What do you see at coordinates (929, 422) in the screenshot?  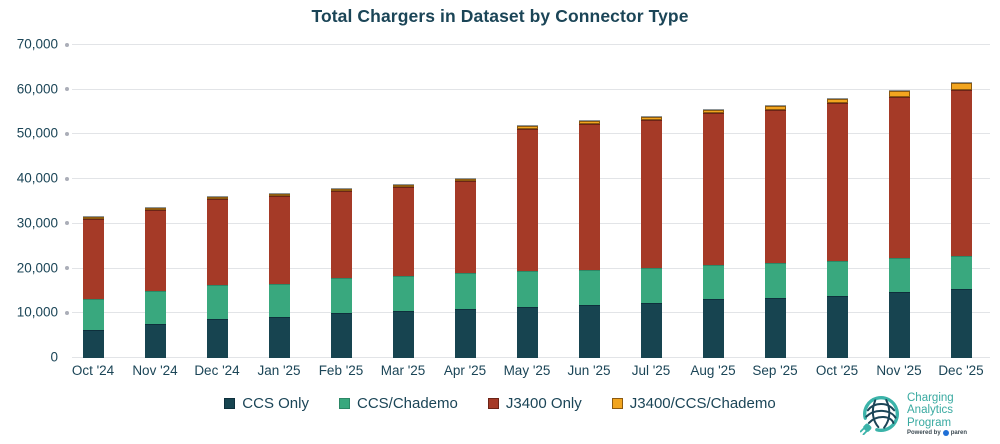 I see `brand-line-3: Program` at bounding box center [929, 422].